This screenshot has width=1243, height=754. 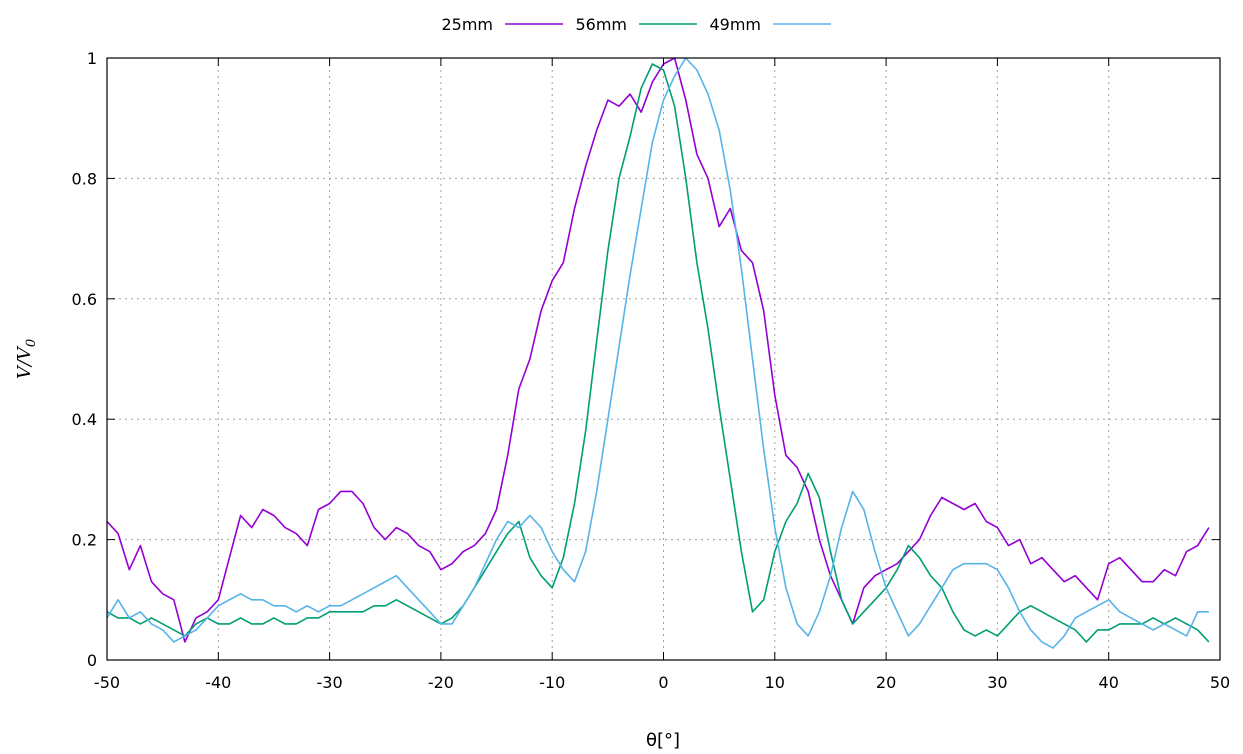 I want to click on y-tick-label: 0.6, so click(x=84, y=299).